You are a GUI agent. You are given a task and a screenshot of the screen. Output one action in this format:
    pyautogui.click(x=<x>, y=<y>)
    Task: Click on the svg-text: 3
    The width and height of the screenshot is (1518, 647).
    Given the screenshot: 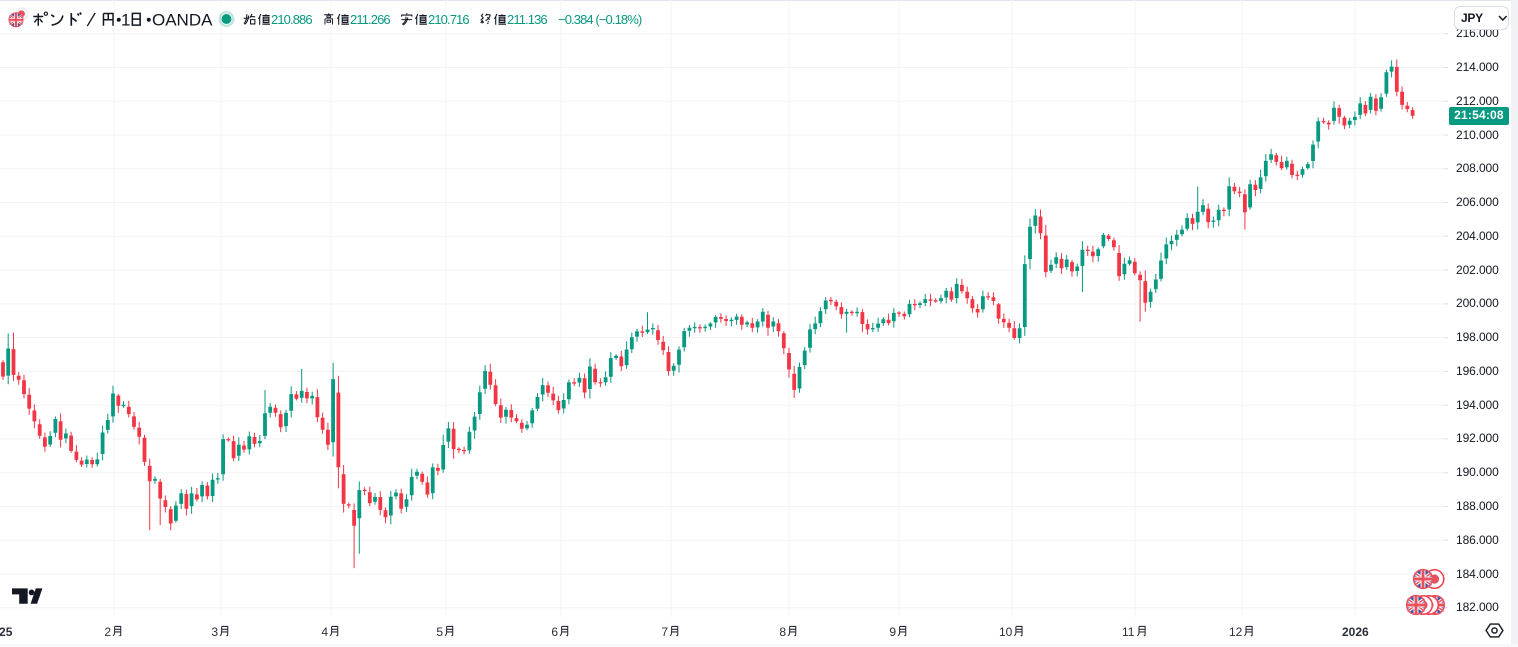 What is the action you would take?
    pyautogui.click(x=214, y=632)
    